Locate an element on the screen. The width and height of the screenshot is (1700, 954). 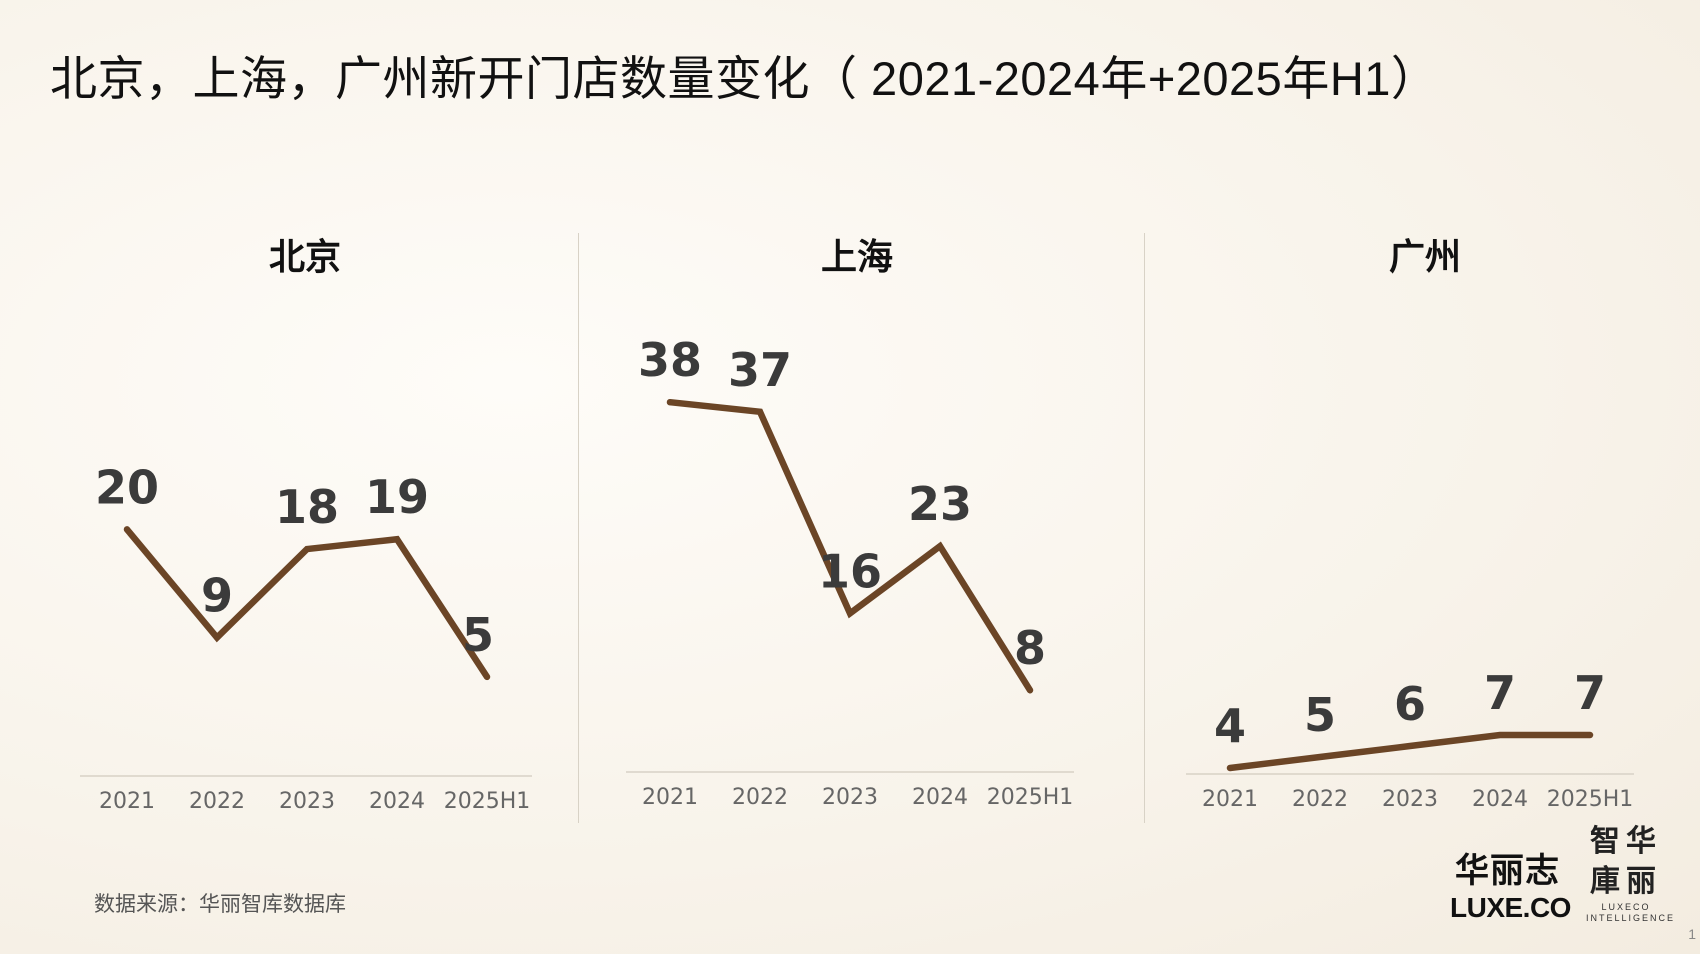
data-label: 9 is located at coordinates (217, 596).